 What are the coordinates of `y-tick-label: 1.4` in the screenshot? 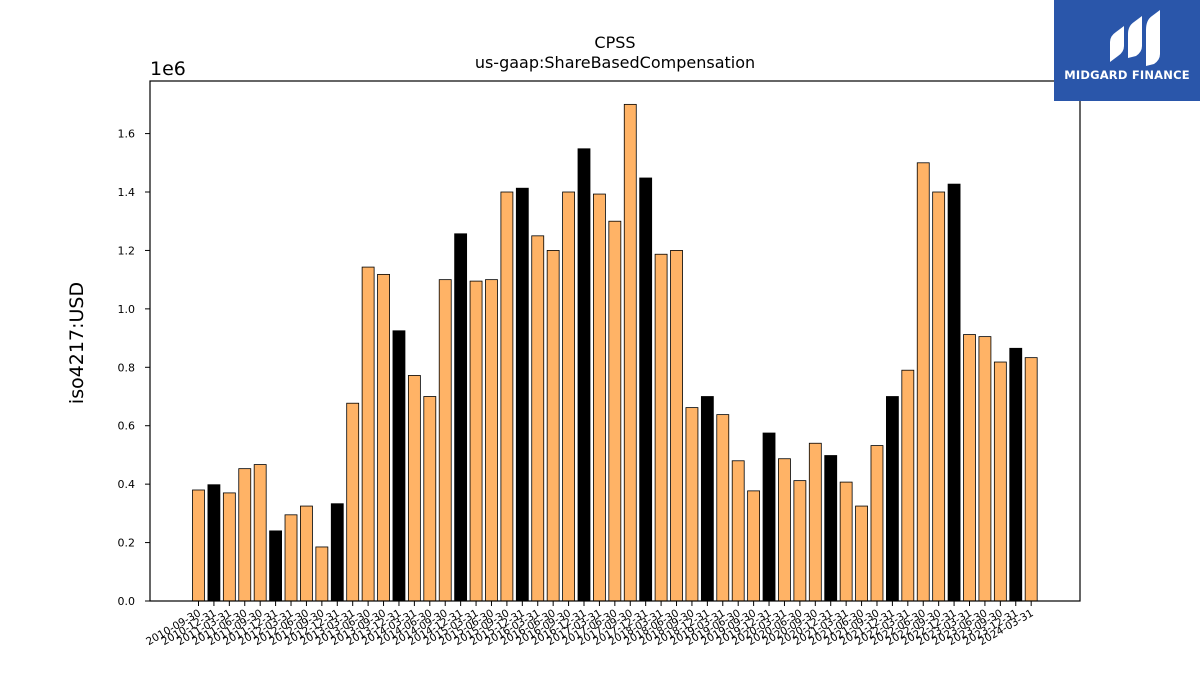 It's located at (127, 192).